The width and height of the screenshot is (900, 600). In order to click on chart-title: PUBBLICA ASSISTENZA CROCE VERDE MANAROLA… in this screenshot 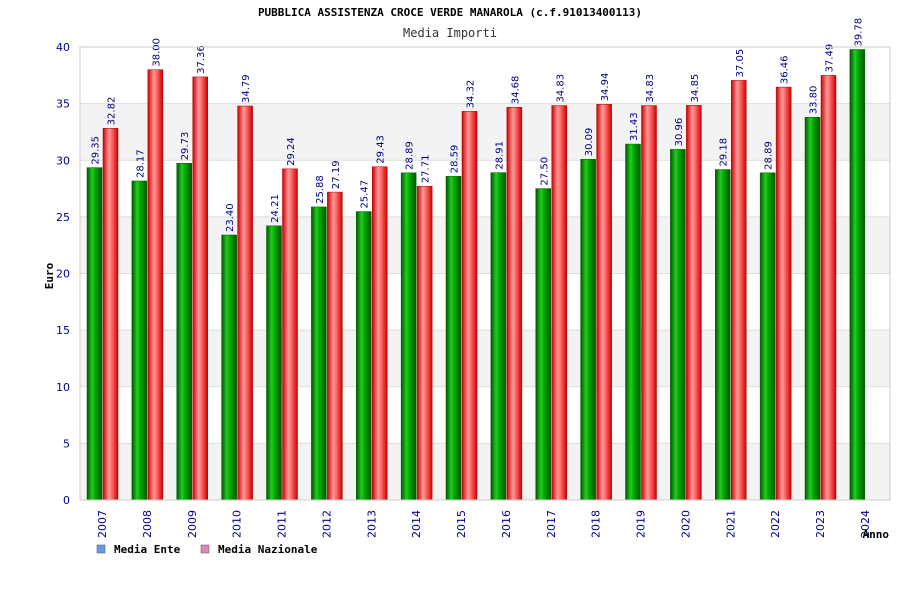, I will do `click(450, 12)`.